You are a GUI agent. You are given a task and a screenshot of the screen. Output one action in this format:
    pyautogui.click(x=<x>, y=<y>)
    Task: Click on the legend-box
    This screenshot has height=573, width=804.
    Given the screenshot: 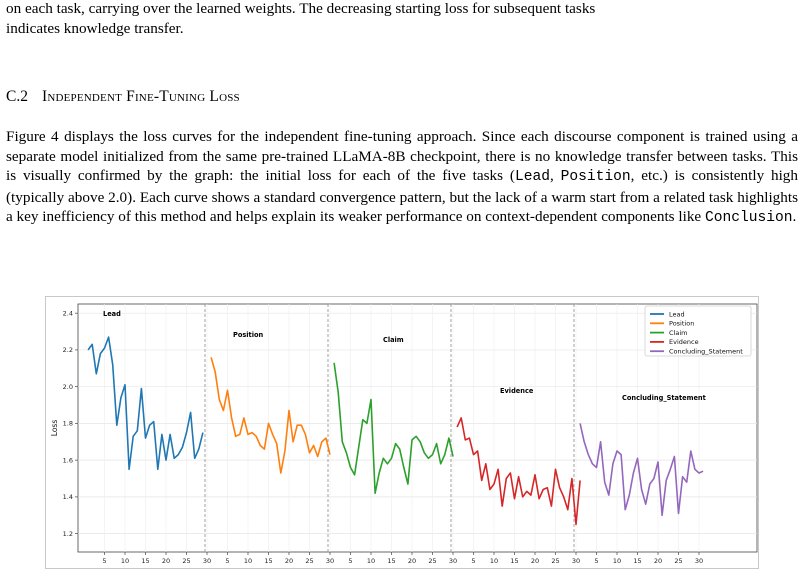 What is the action you would take?
    pyautogui.click(x=698, y=331)
    